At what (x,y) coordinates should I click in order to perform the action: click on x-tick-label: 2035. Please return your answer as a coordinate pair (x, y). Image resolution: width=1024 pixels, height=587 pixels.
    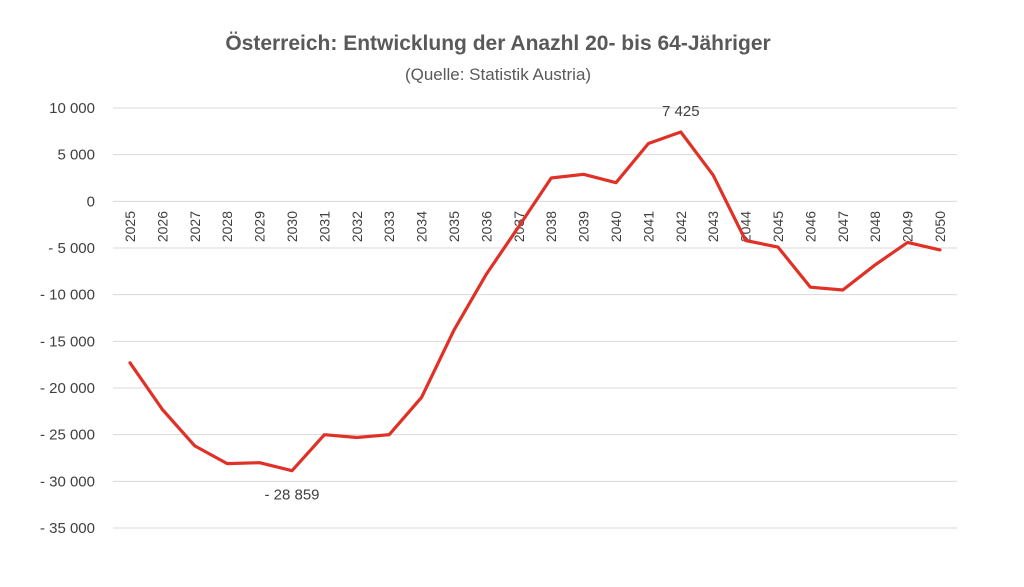
    Looking at the image, I should click on (454, 226).